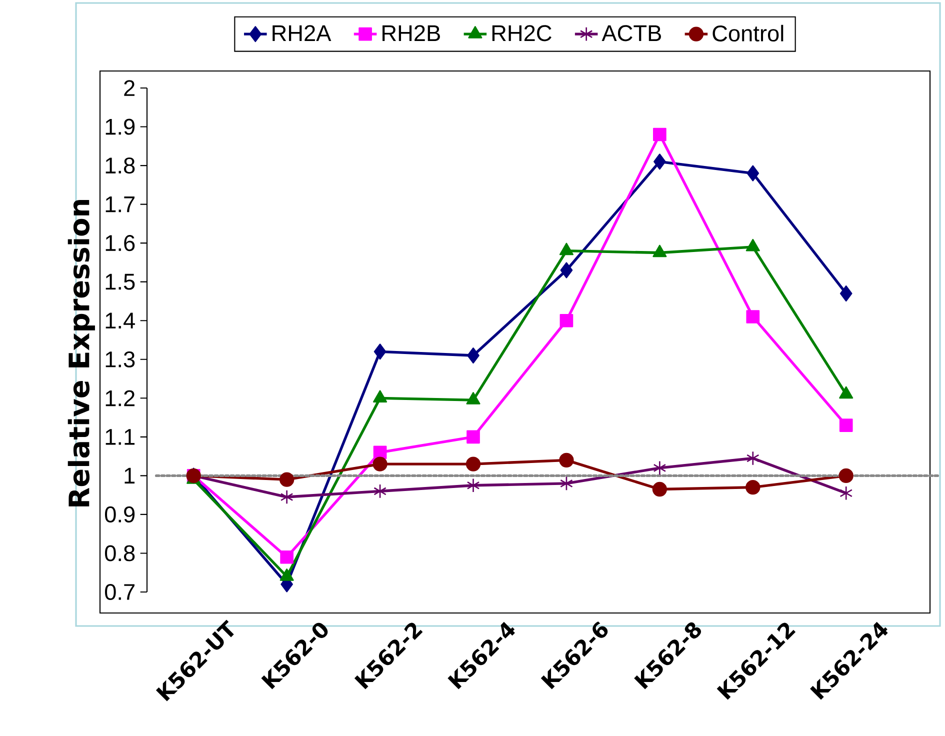  What do you see at coordinates (120, 359) in the screenshot?
I see `y-tick-label: 1.3` at bounding box center [120, 359].